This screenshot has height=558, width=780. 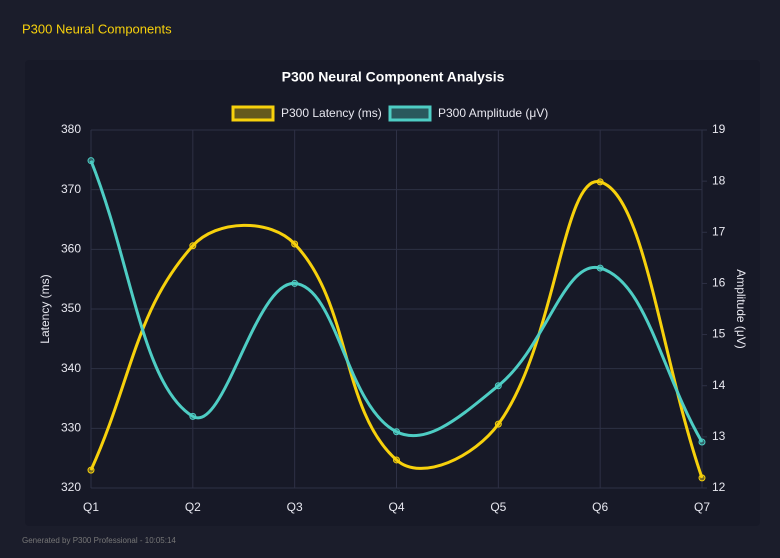 What do you see at coordinates (719, 334) in the screenshot?
I see `y2-tick-label: 15` at bounding box center [719, 334].